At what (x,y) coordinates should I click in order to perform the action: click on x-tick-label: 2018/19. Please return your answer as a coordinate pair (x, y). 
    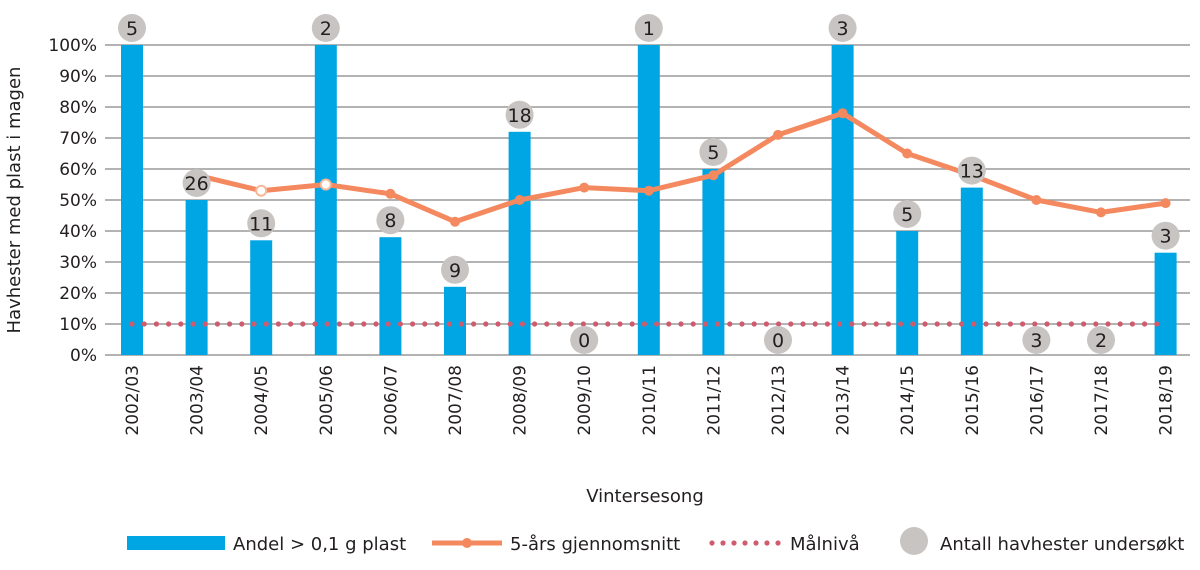
    Looking at the image, I should click on (1167, 400).